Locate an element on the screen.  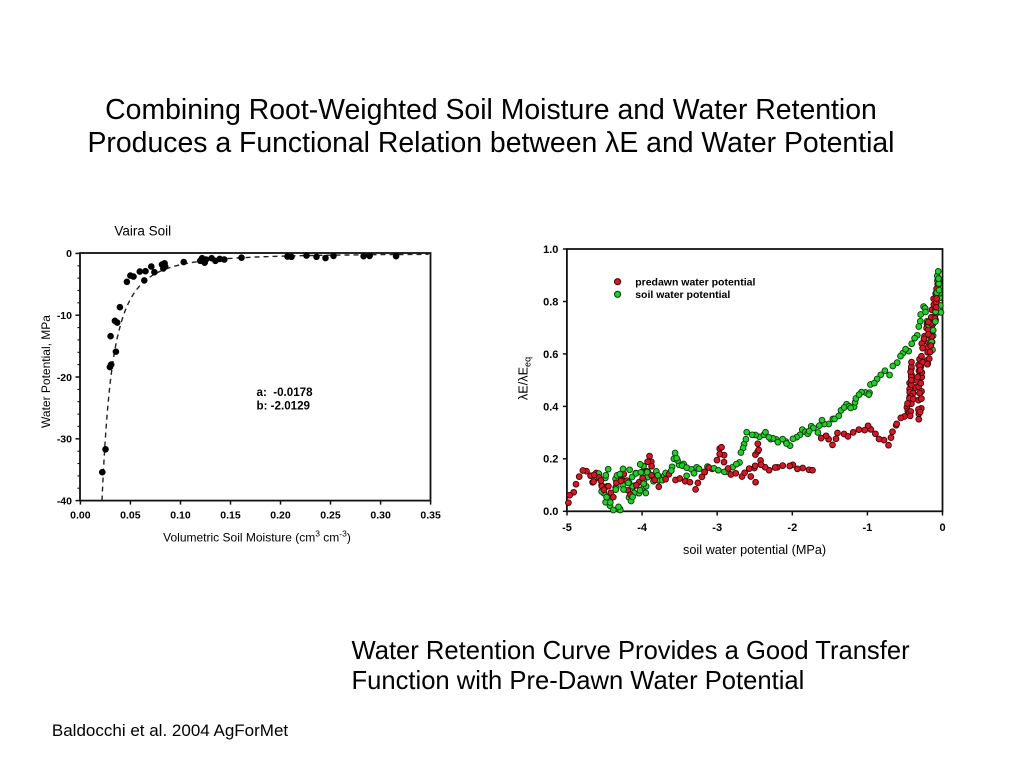
svg-text: 0.20 is located at coordinates (280, 516).